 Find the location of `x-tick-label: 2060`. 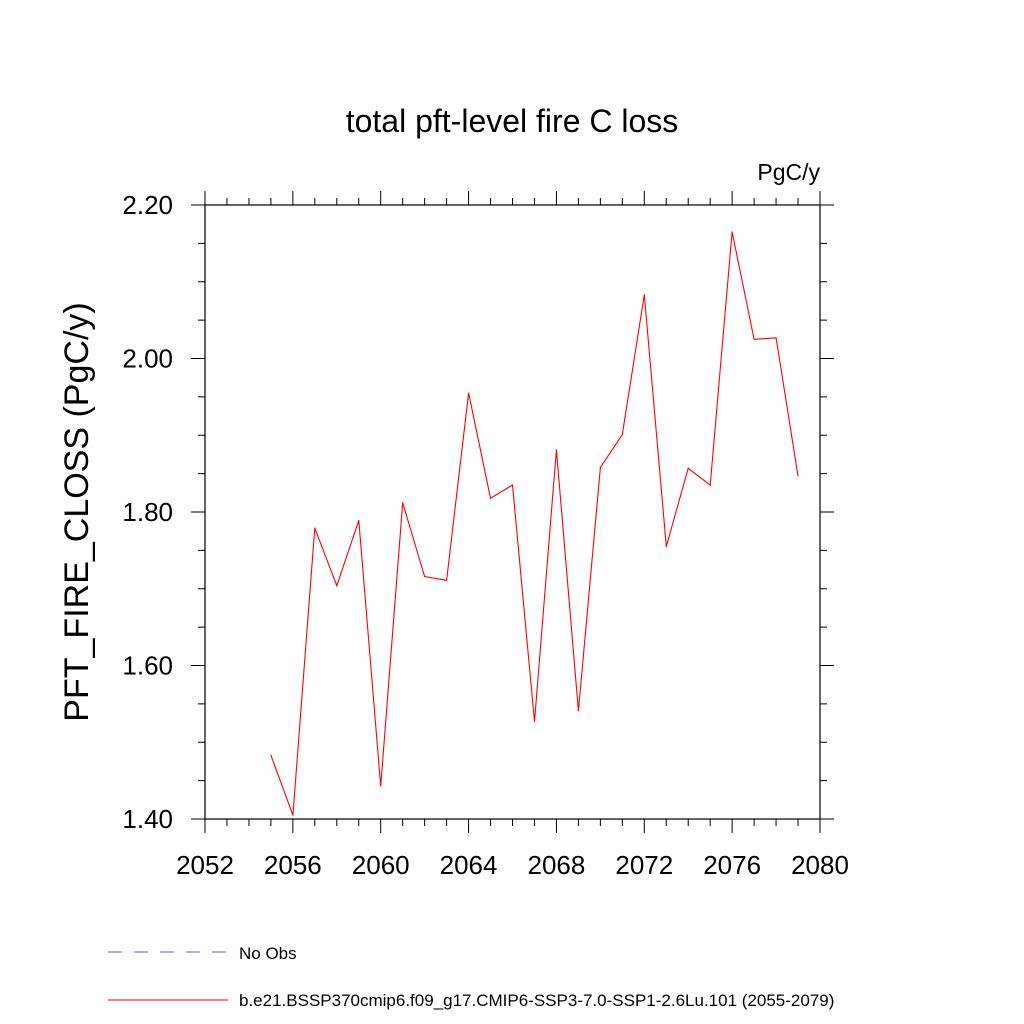

x-tick-label: 2060 is located at coordinates (381, 865).